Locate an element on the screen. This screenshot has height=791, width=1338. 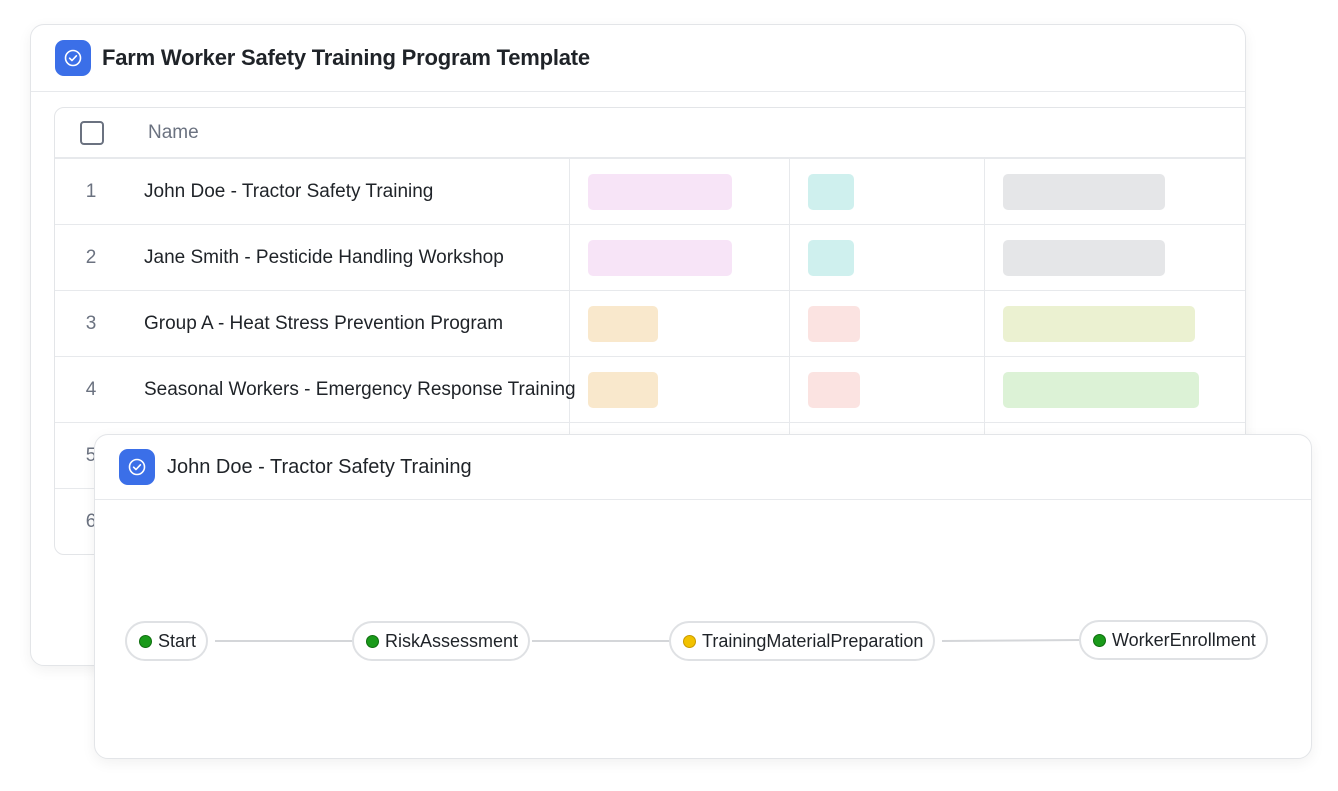
row-number: 2 is located at coordinates (91, 257).